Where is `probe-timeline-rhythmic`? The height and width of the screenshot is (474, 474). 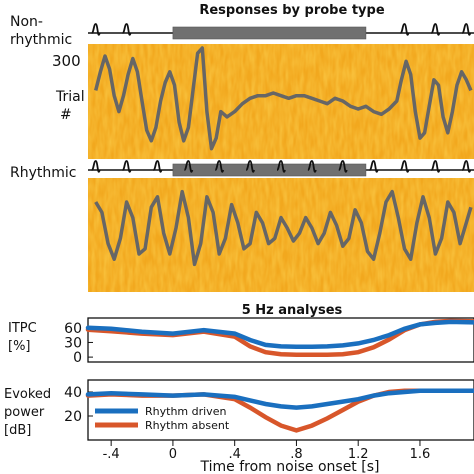 probe-timeline-rhythmic is located at coordinates (281, 168).